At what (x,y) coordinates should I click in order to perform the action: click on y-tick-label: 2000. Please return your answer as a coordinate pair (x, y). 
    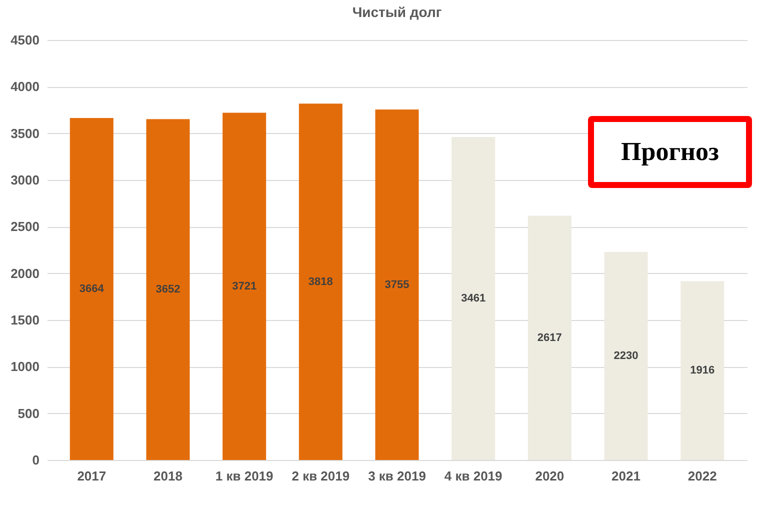
    Looking at the image, I should click on (25, 273).